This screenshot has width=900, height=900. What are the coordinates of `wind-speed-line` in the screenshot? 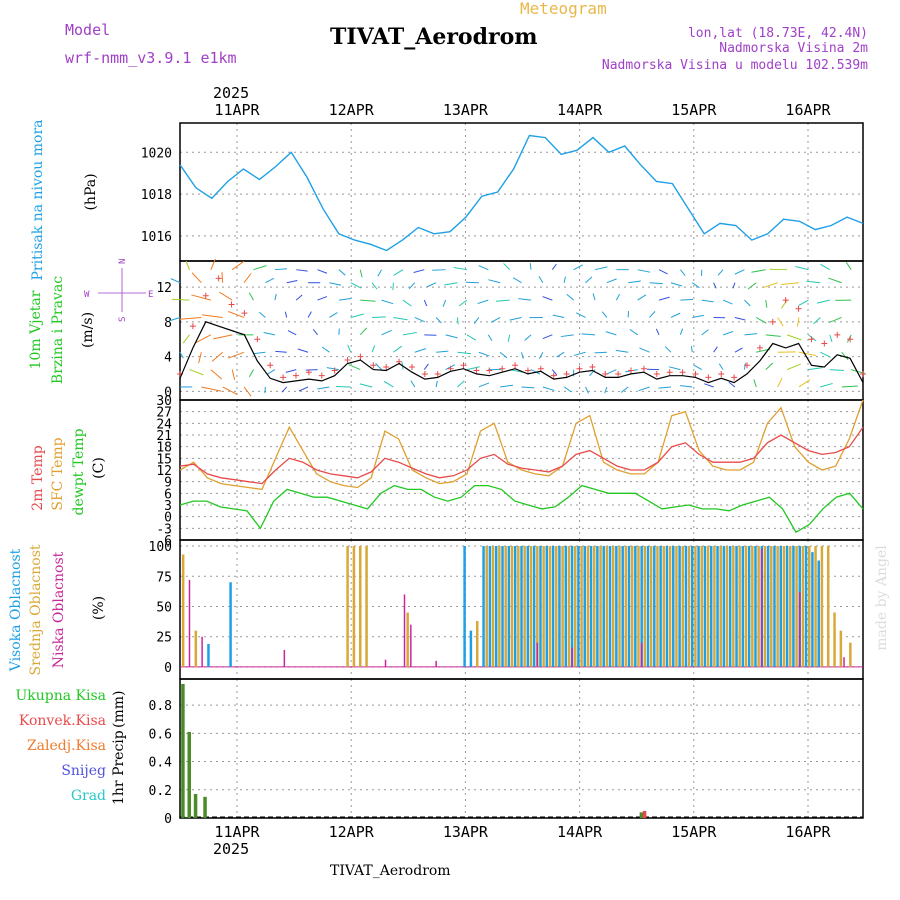 It's located at (521, 352).